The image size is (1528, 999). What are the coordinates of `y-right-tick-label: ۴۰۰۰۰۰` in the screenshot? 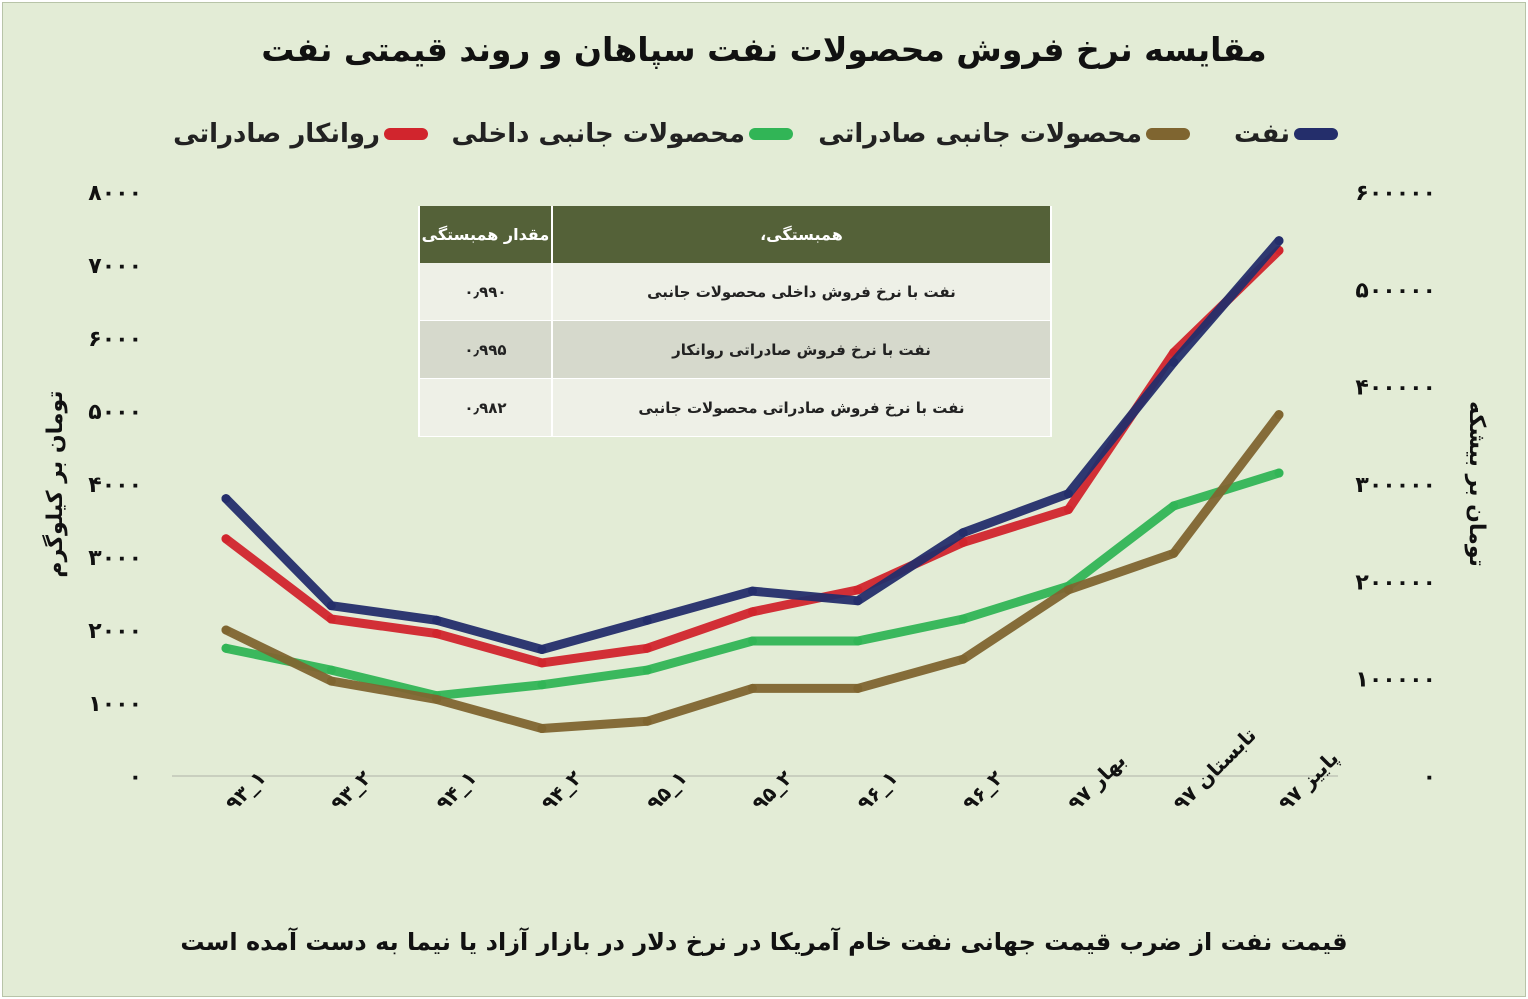 It's located at (1395, 388).